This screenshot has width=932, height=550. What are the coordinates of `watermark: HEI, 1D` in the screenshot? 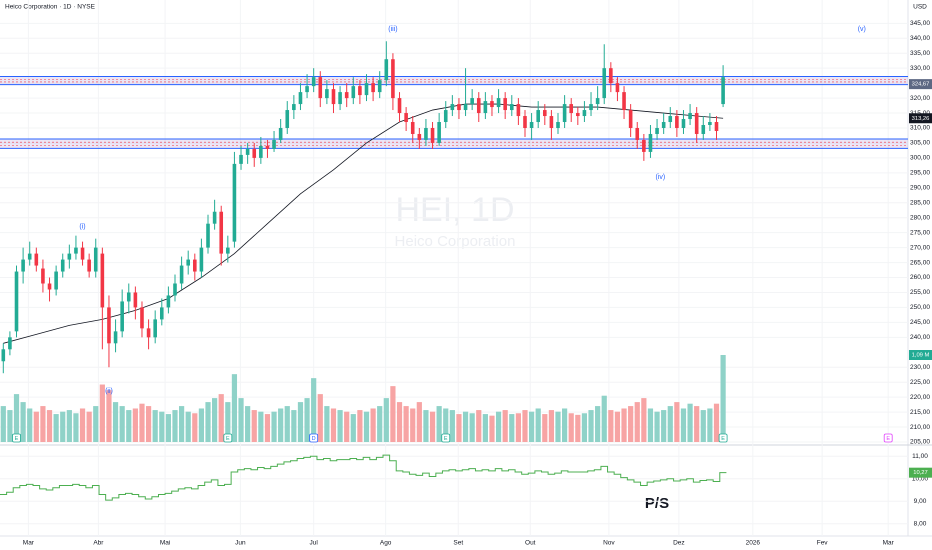 It's located at (454, 210).